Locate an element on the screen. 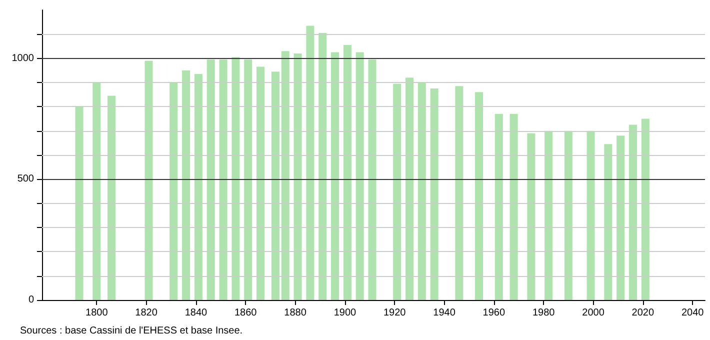  x-tick-label: 1820 is located at coordinates (146, 313).